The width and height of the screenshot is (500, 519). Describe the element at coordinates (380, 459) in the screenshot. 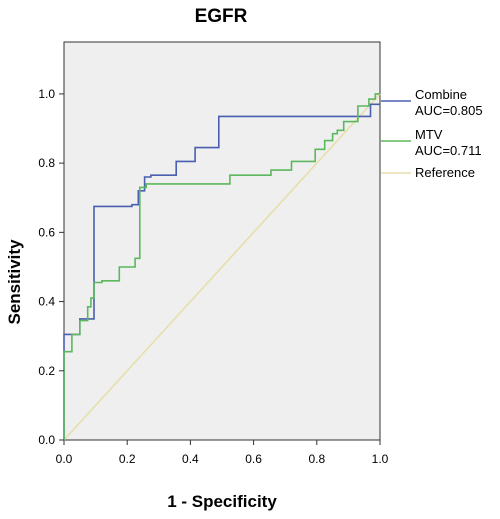

I see `x-tick-label: 1.0` at that location.